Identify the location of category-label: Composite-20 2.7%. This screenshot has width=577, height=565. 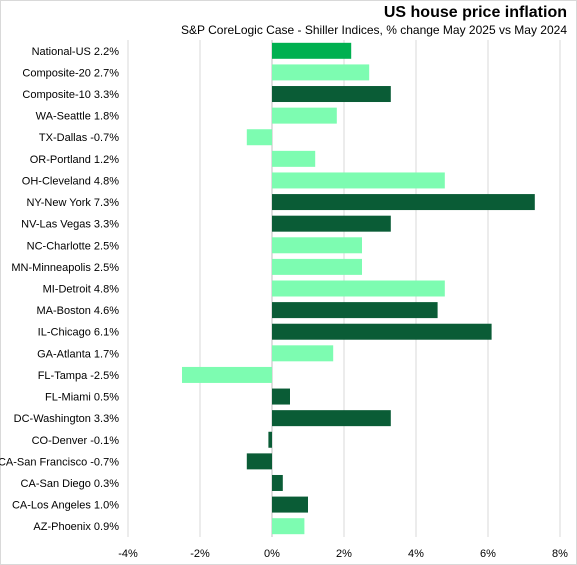
(70, 73).